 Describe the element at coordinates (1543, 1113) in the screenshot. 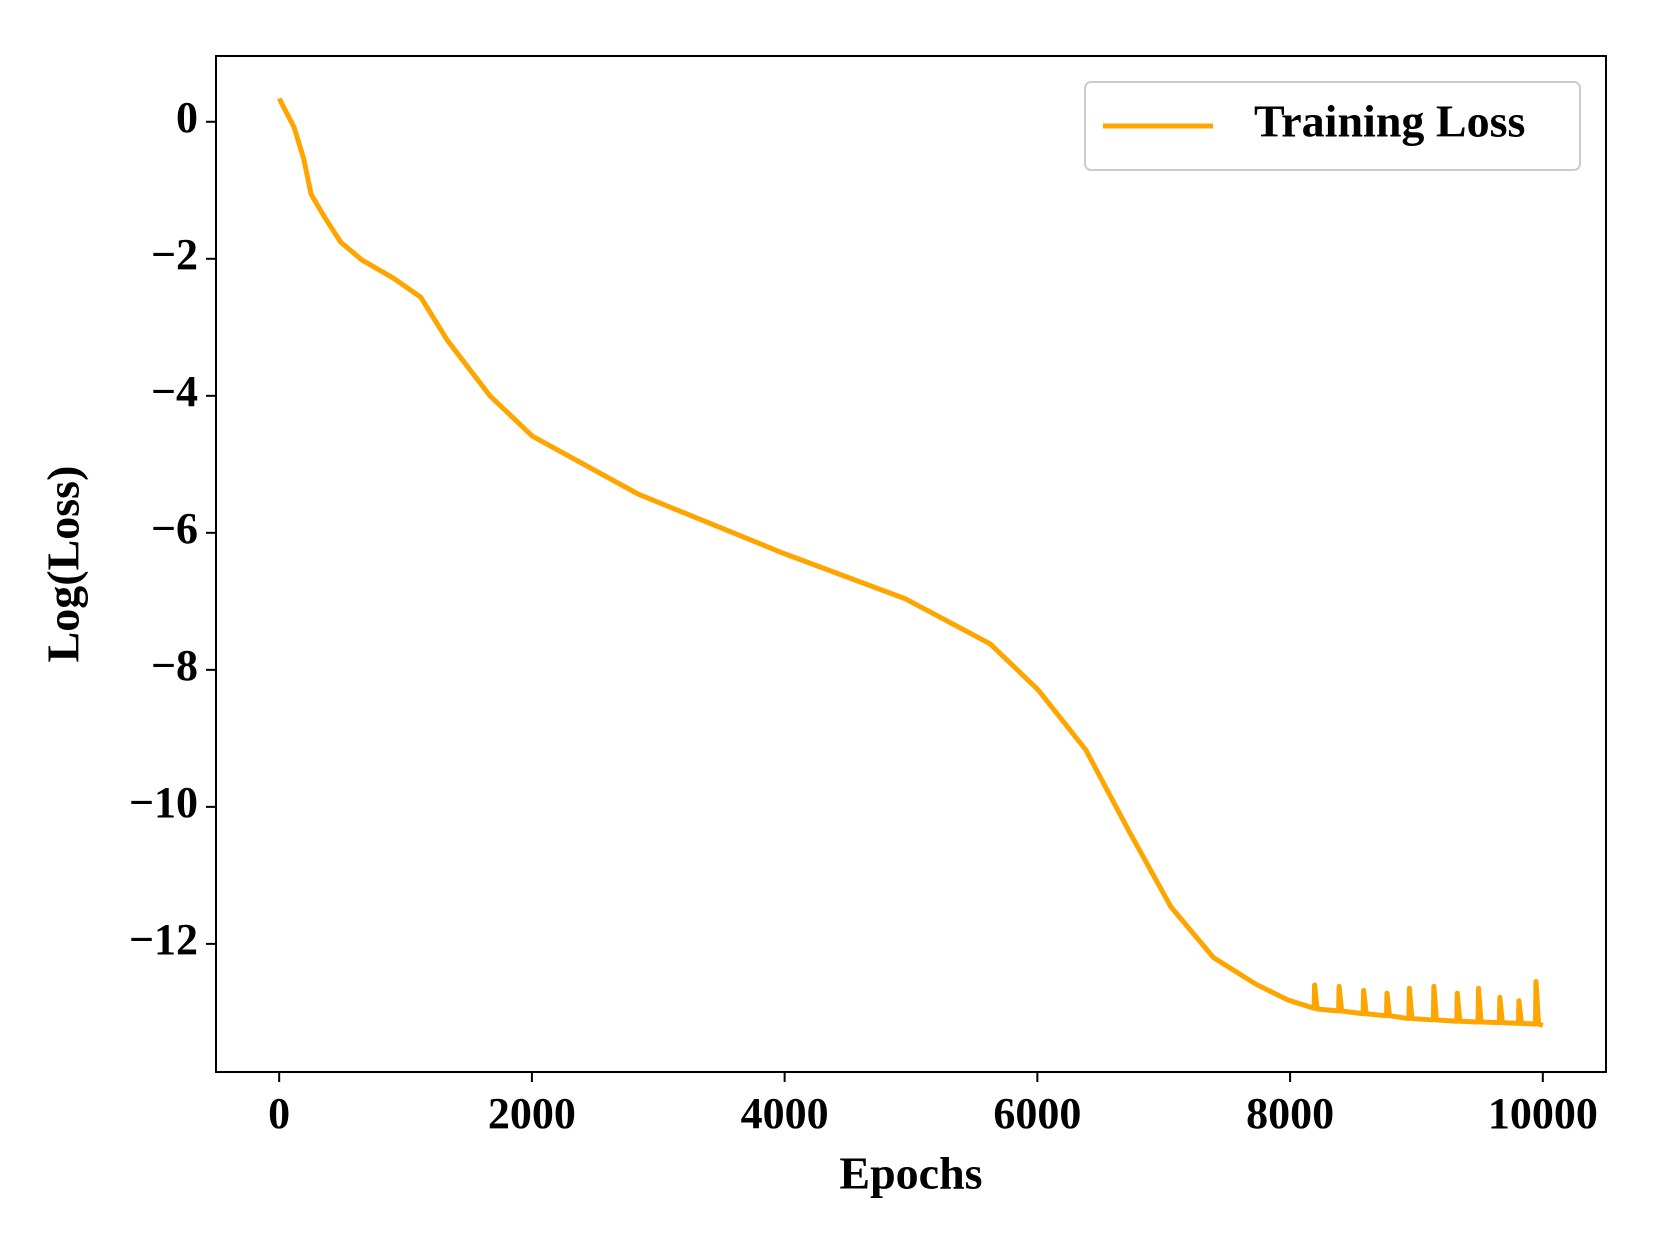

I see `x-tick-label: 10000` at that location.